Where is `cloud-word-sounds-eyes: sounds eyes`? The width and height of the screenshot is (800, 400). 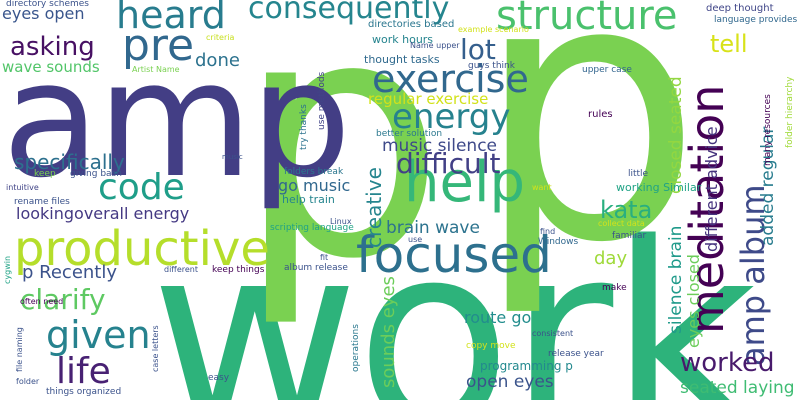 cloud-word-sounds-eyes: sounds eyes is located at coordinates (388, 332).